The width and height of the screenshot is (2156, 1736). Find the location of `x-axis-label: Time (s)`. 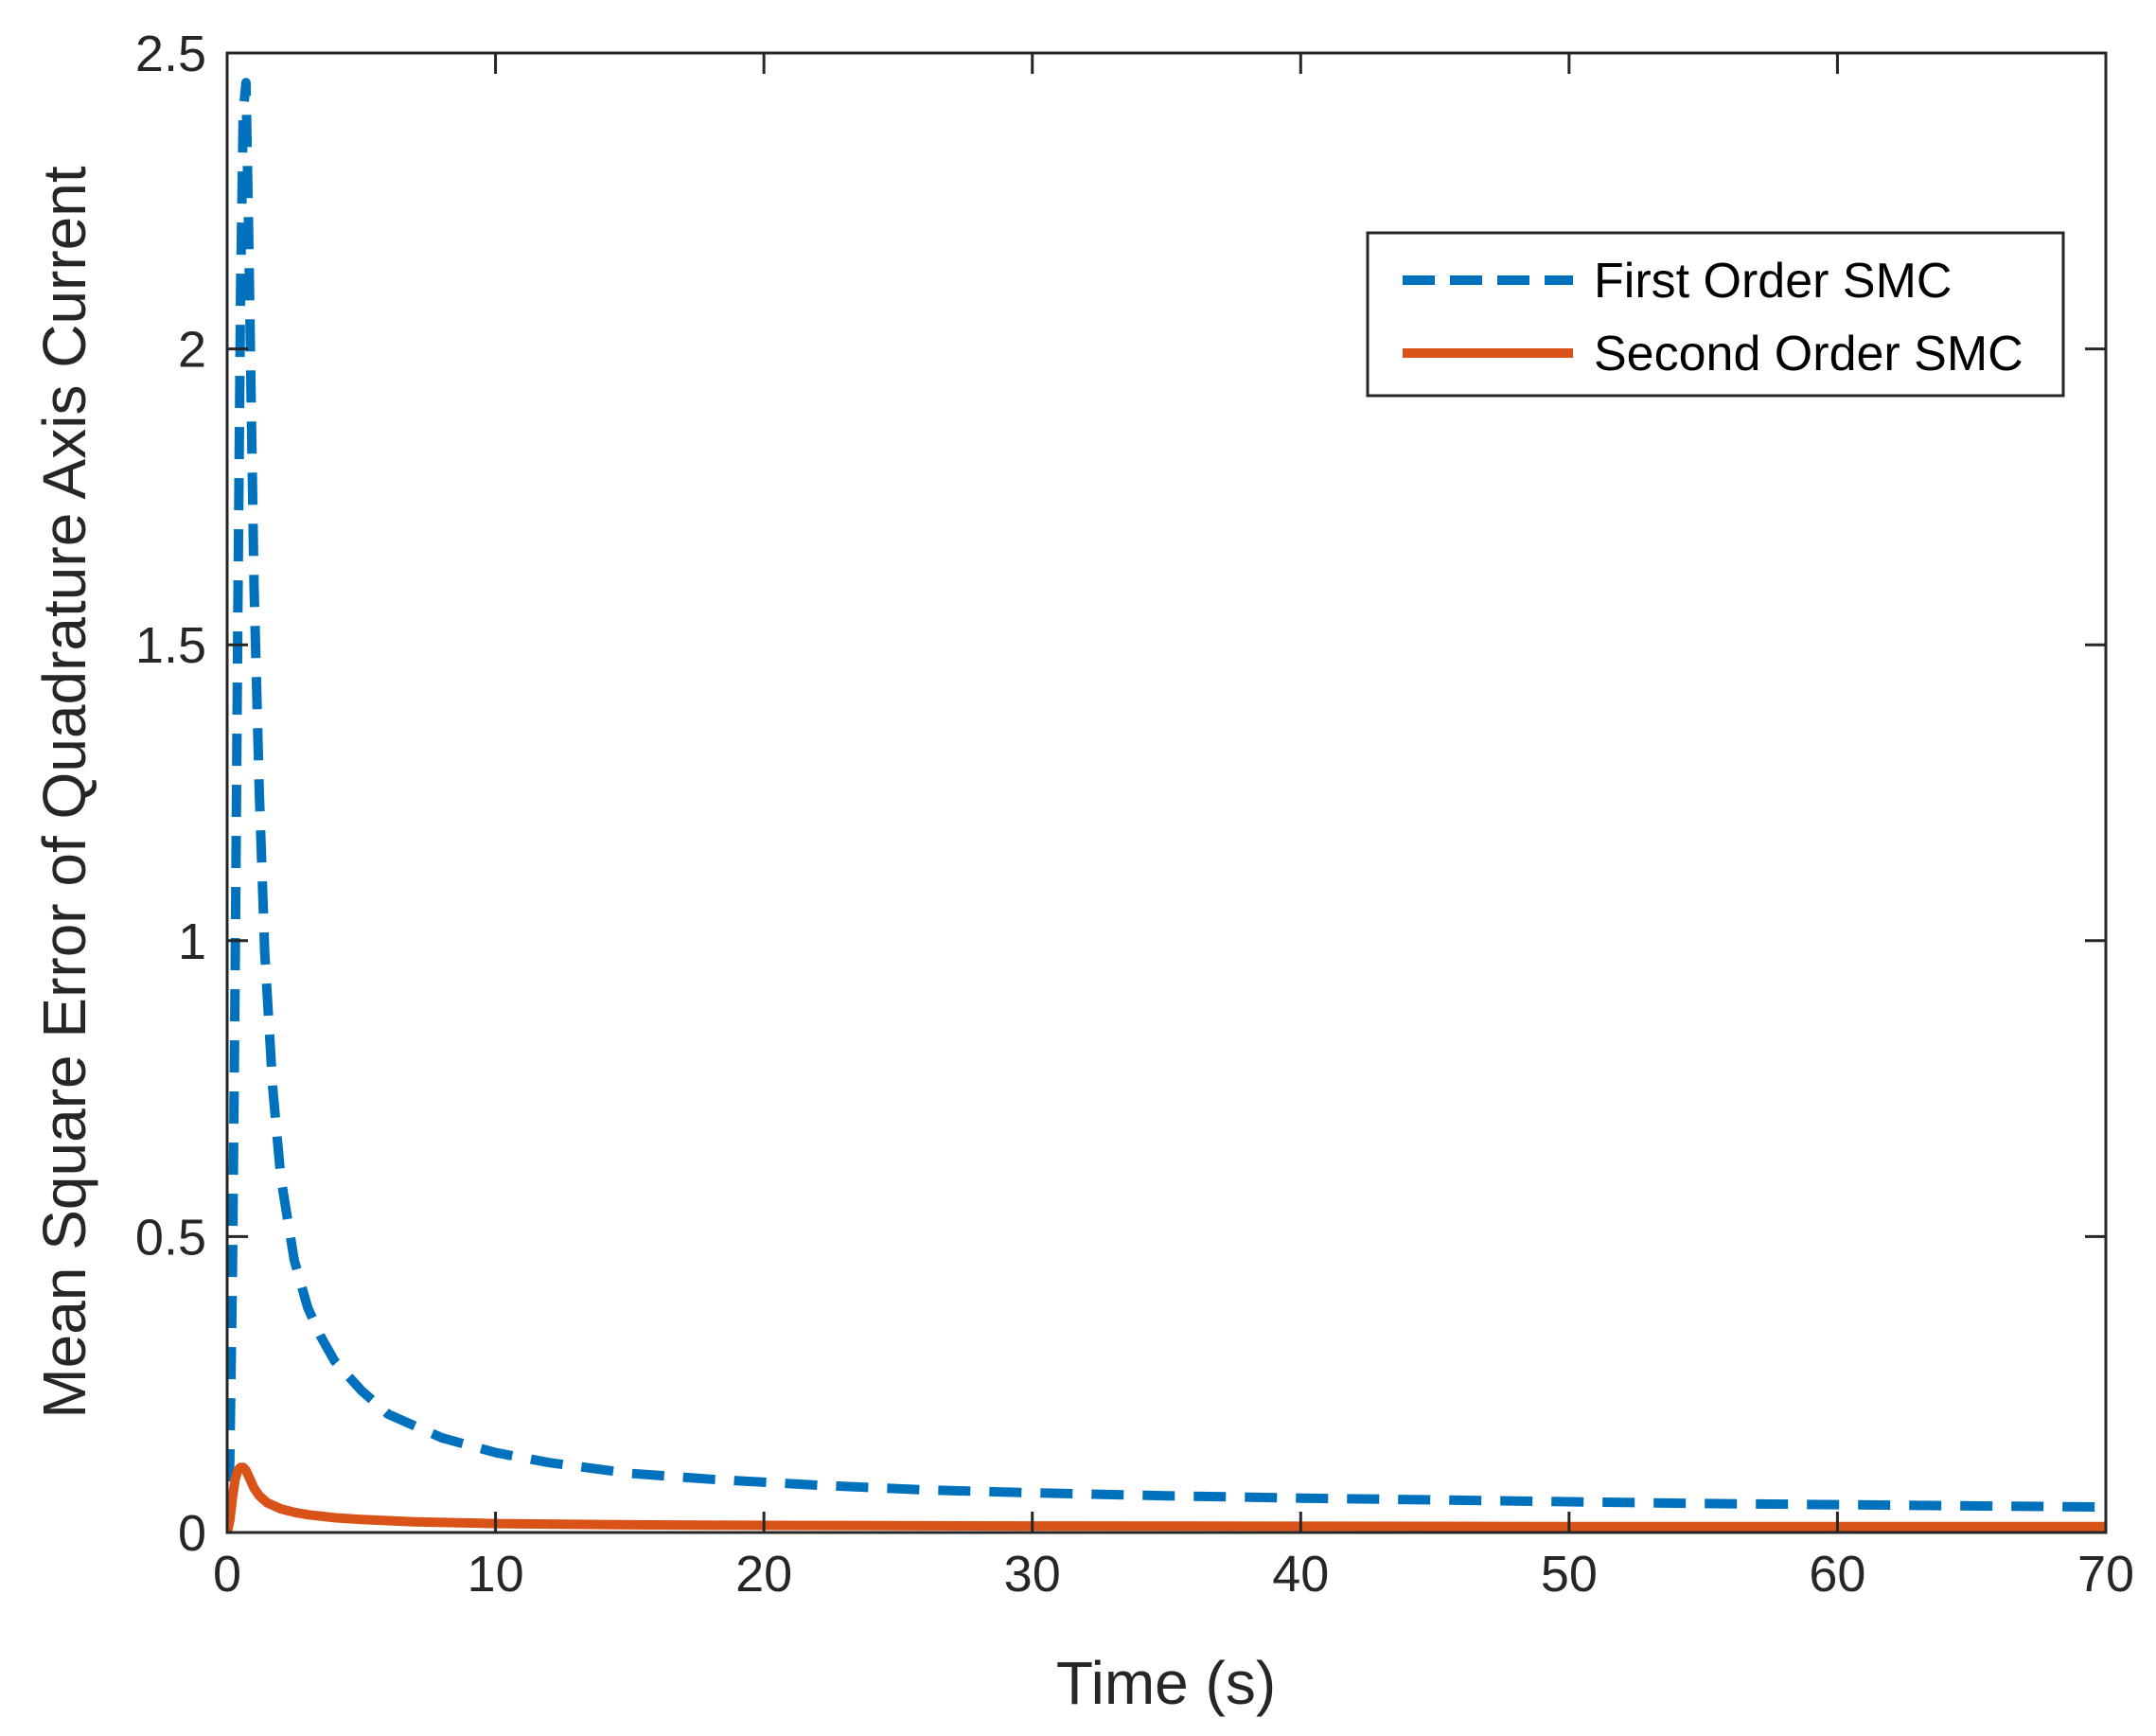

x-axis-label: Time (s) is located at coordinates (1166, 1683).